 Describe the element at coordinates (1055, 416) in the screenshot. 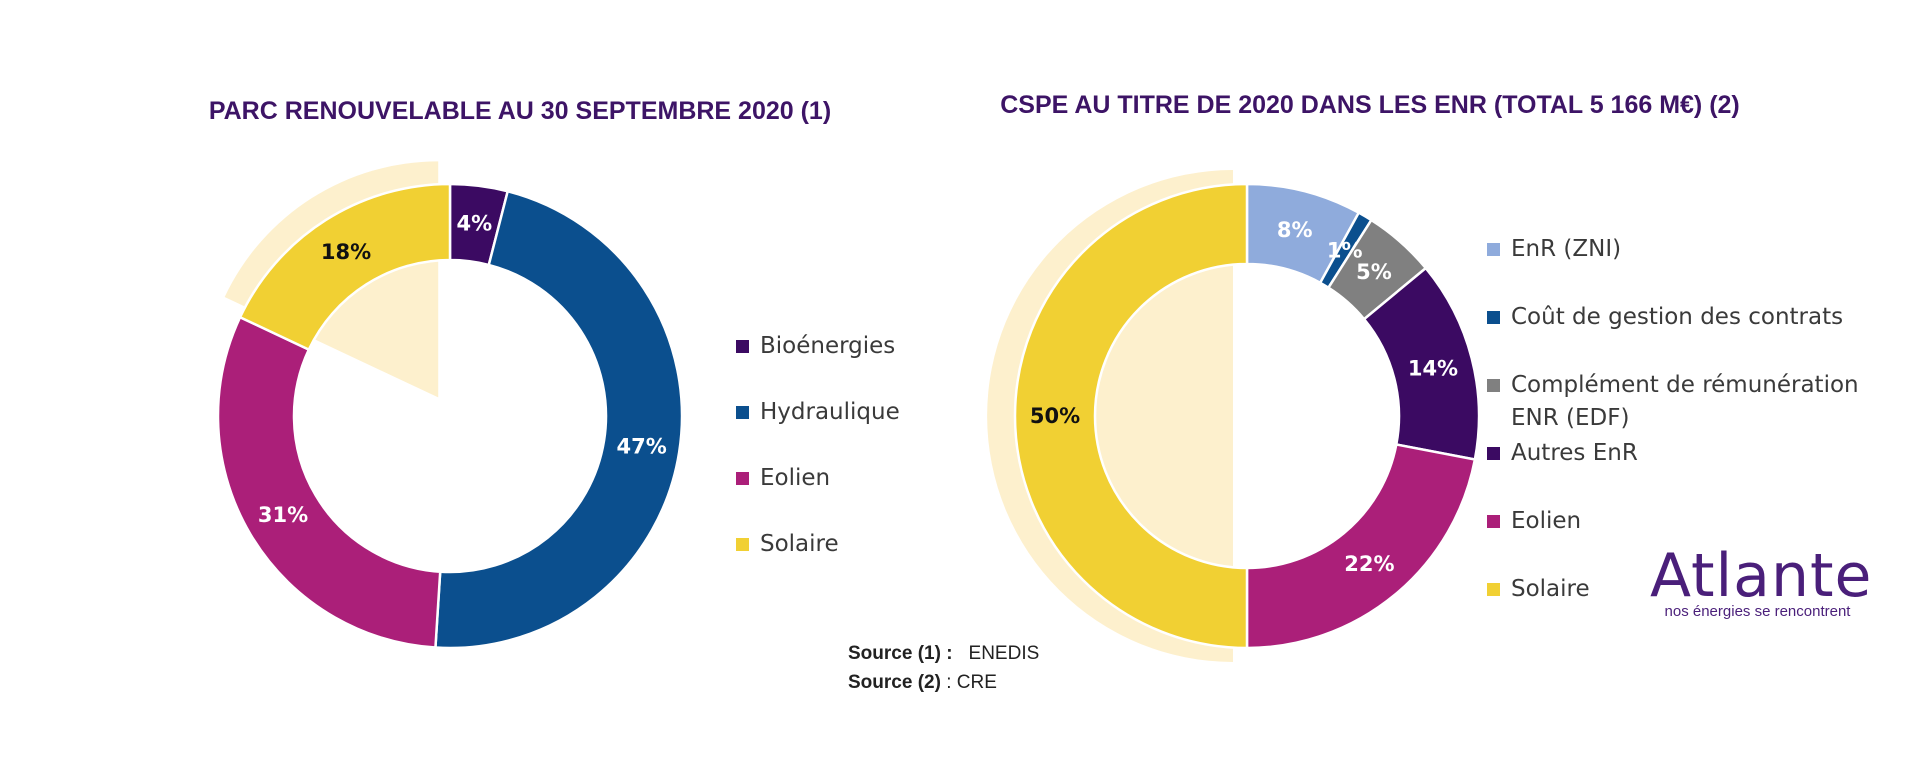

I see `data-label-solaire: 50%` at that location.